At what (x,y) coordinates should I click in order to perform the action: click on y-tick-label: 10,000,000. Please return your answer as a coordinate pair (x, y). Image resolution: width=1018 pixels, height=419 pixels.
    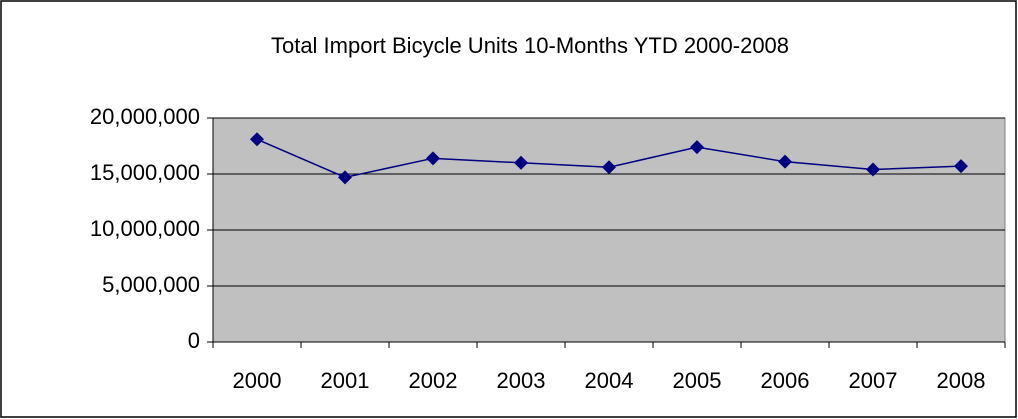
    Looking at the image, I should click on (145, 228).